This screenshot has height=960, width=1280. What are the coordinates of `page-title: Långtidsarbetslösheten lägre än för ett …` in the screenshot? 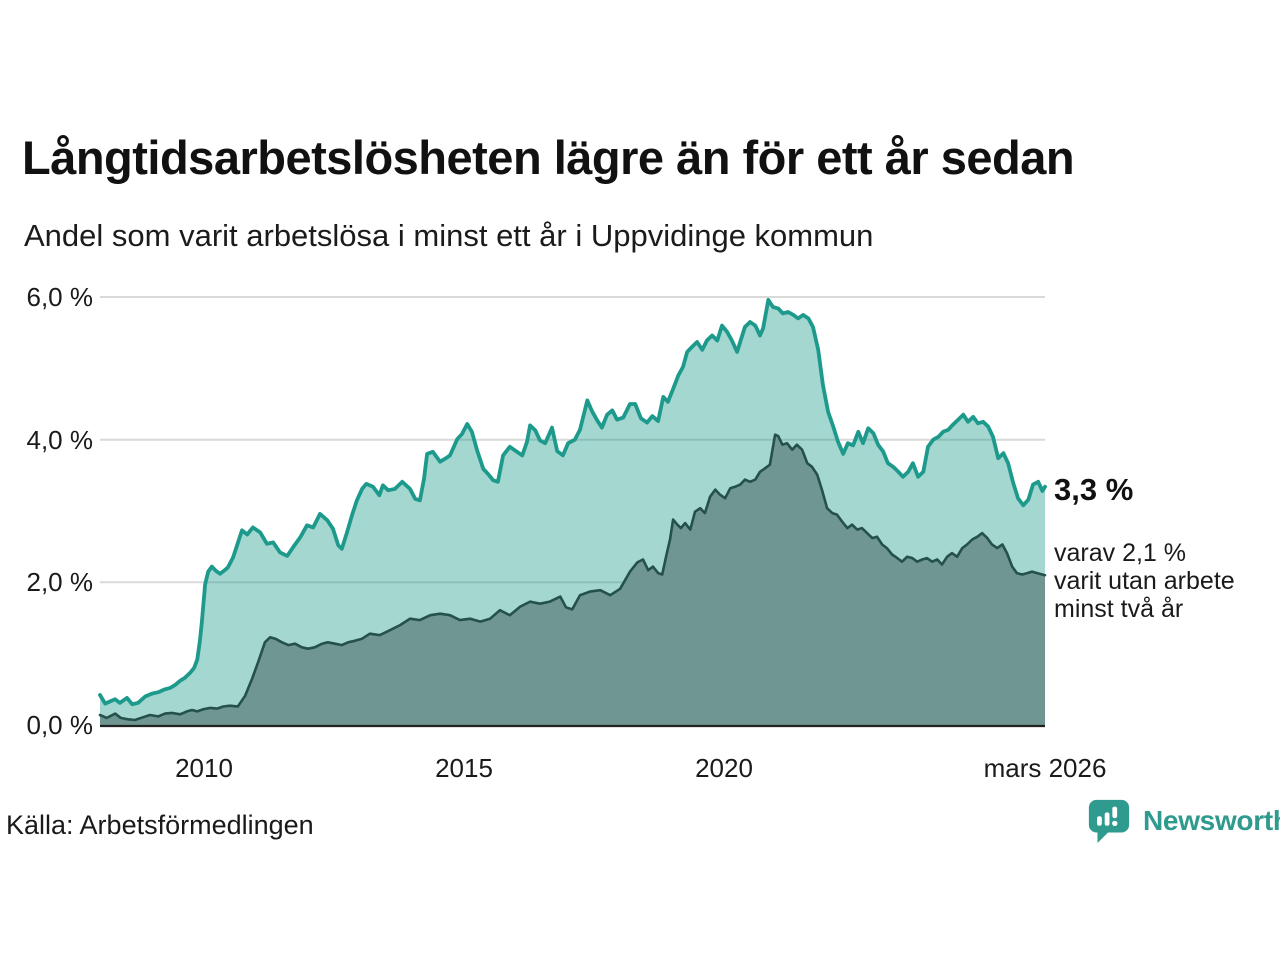 It's located at (548, 157).